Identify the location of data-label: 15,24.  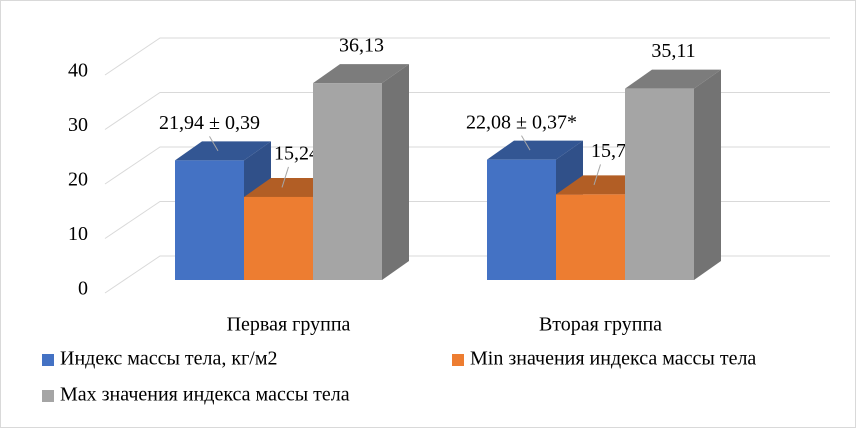
(296, 154).